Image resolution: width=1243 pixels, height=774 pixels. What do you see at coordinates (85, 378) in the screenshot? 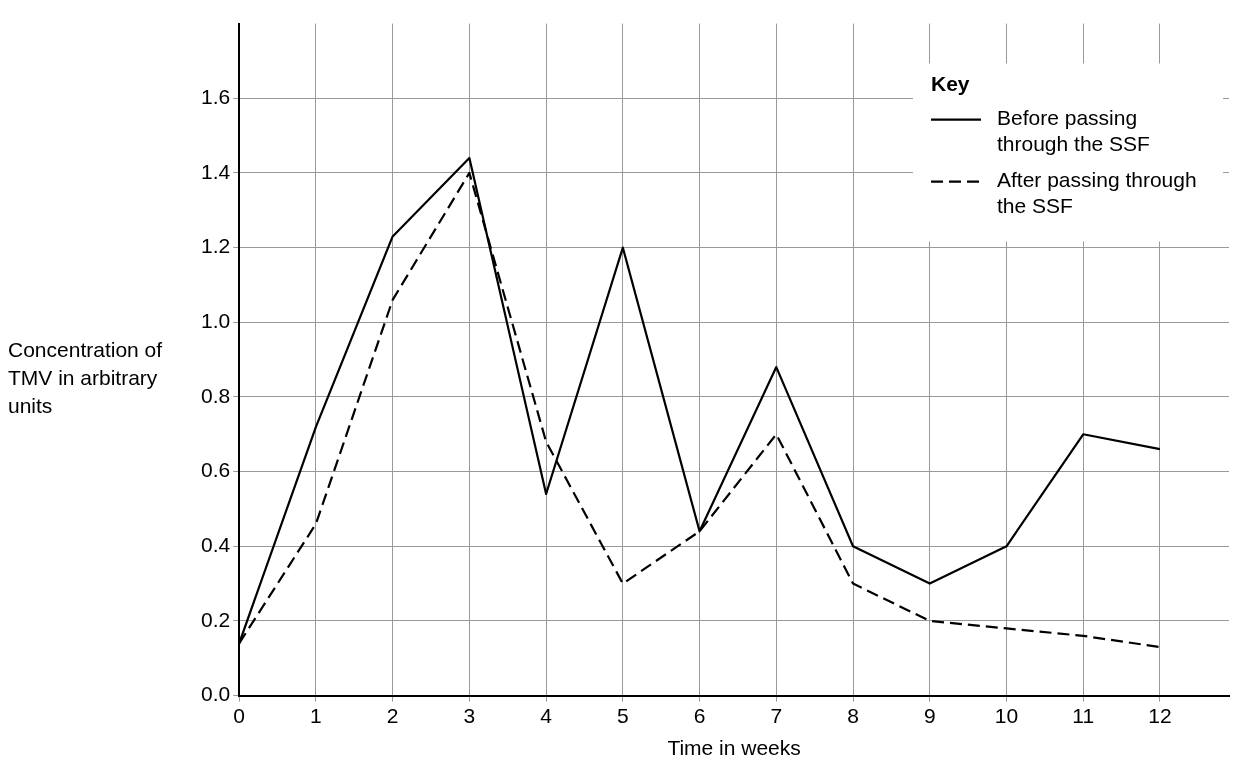
I see `y-axis-title: Concentration of TMV in arbitrary units` at bounding box center [85, 378].